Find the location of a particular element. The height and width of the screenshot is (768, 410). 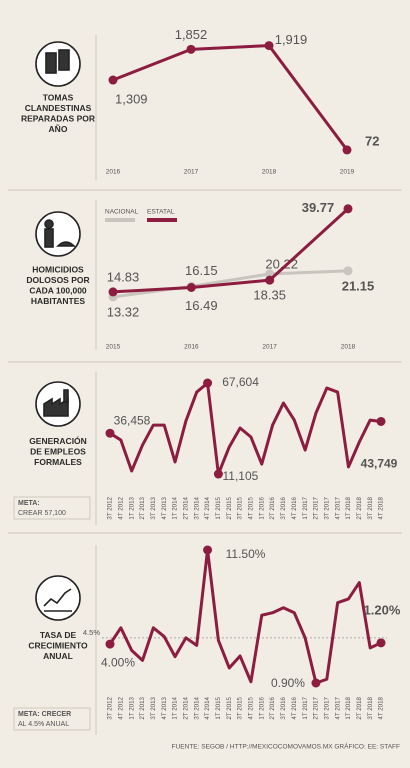

x-tick-label: 2T 2016 is located at coordinates (272, 707).